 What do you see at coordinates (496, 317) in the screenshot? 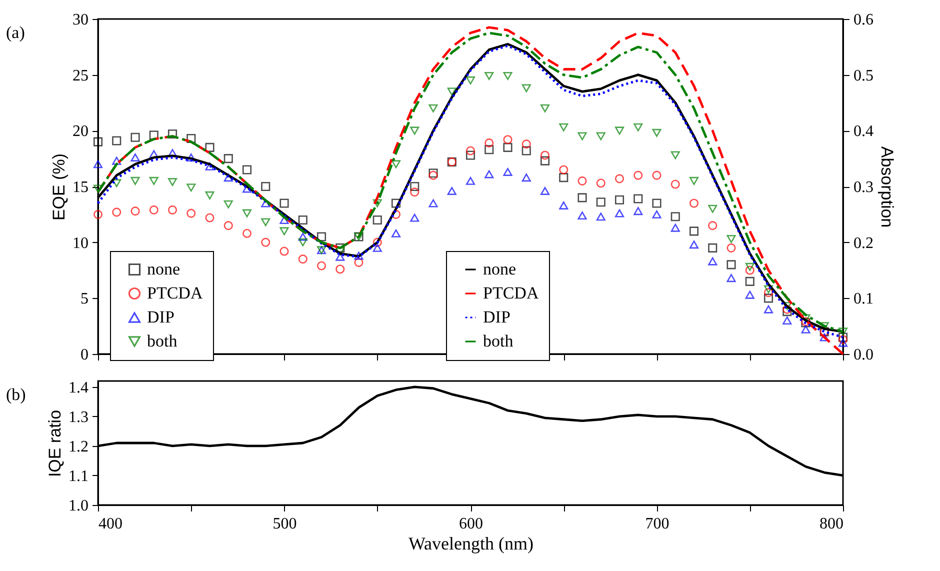
I see `legend-label: DIP` at bounding box center [496, 317].